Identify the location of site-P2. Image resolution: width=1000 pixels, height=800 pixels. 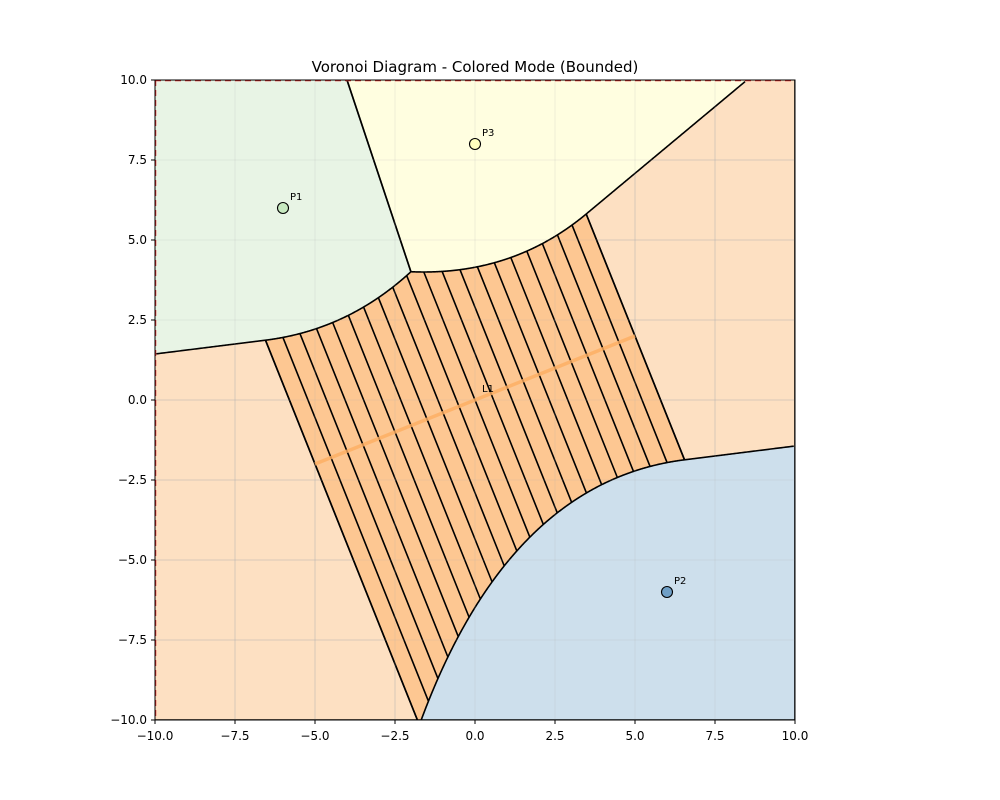
(667, 592).